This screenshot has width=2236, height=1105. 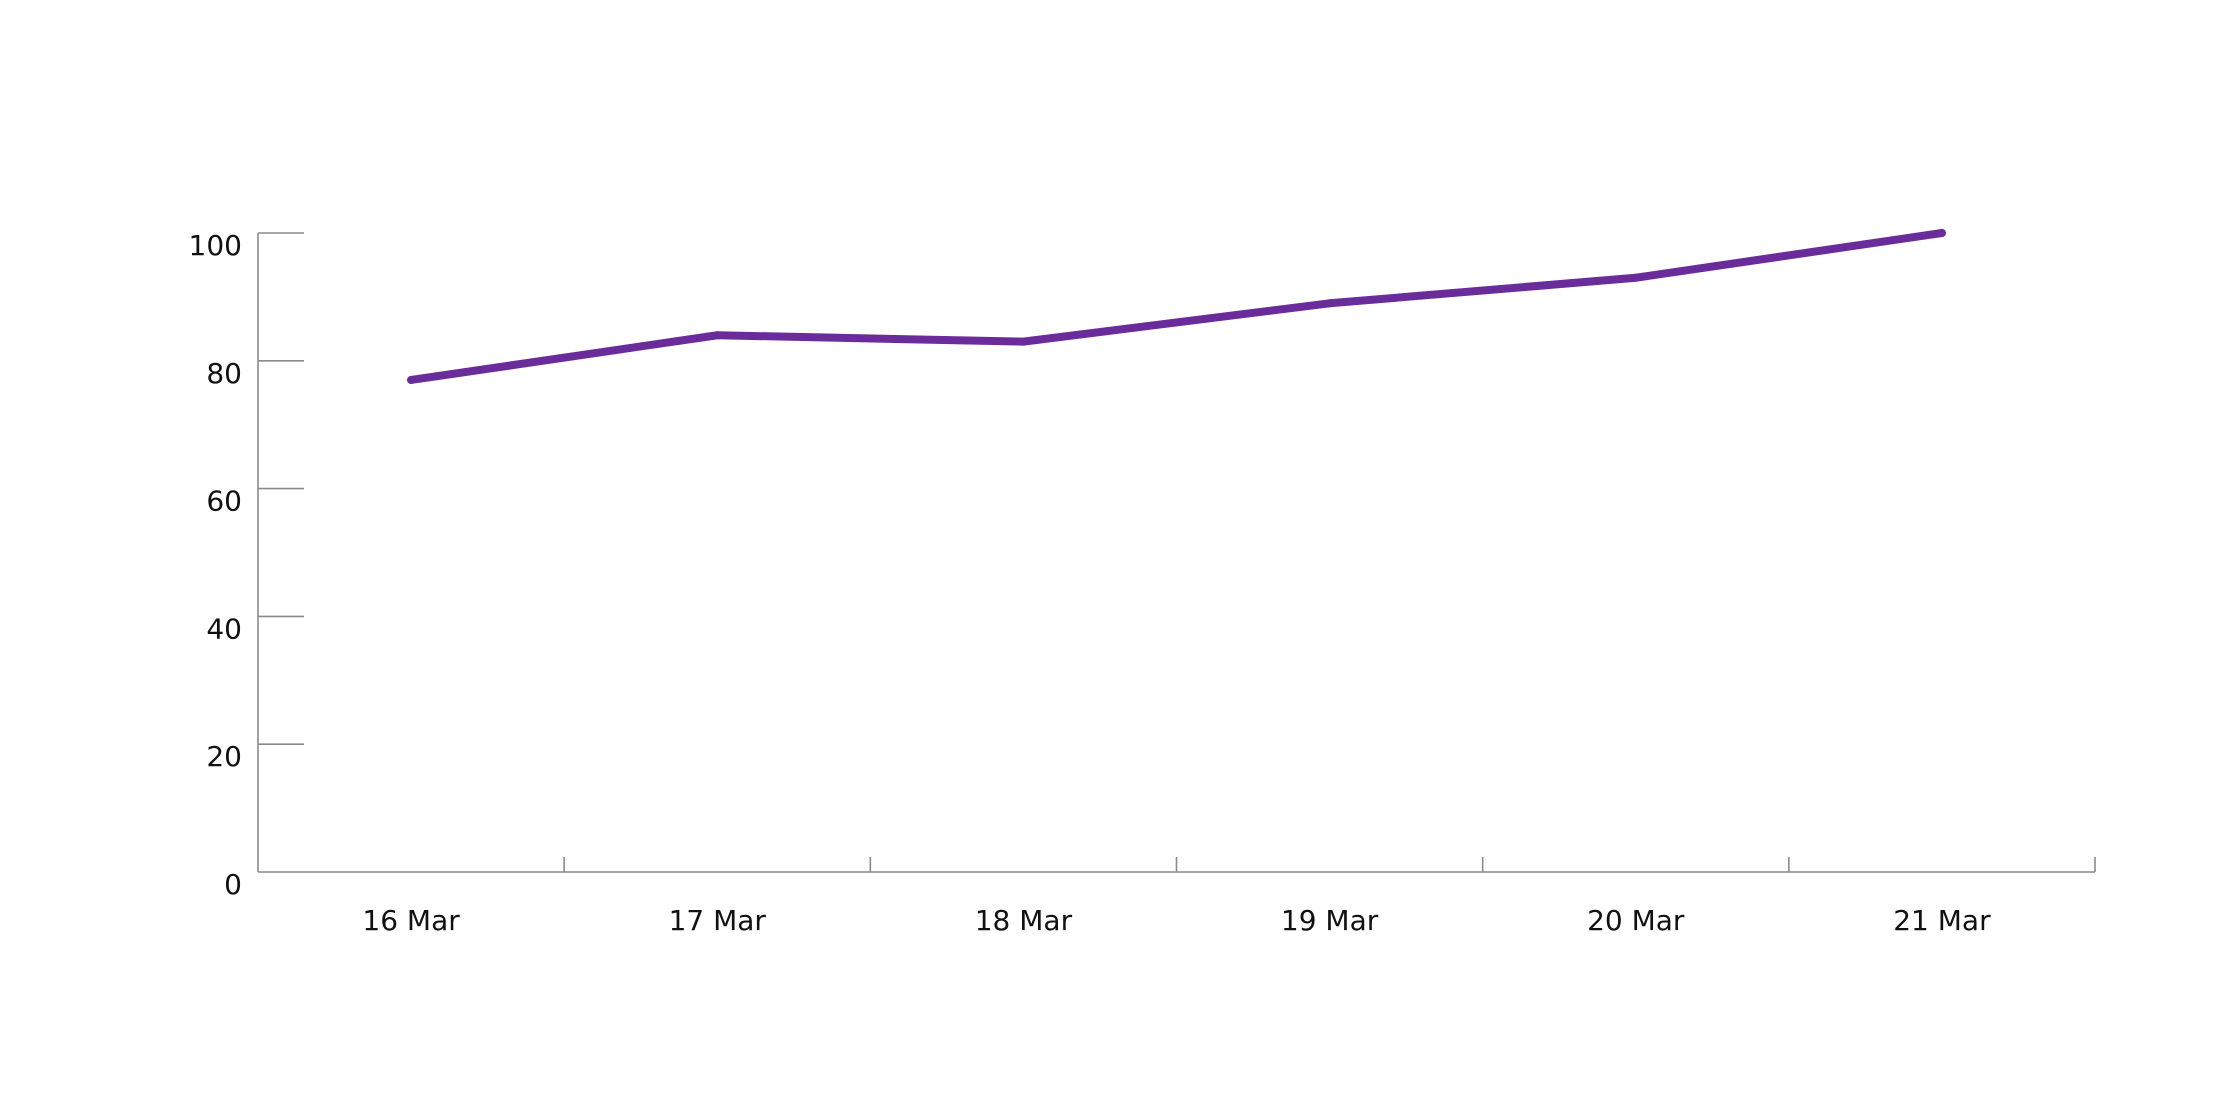 What do you see at coordinates (233, 884) in the screenshot?
I see `y-tick-label: 0` at bounding box center [233, 884].